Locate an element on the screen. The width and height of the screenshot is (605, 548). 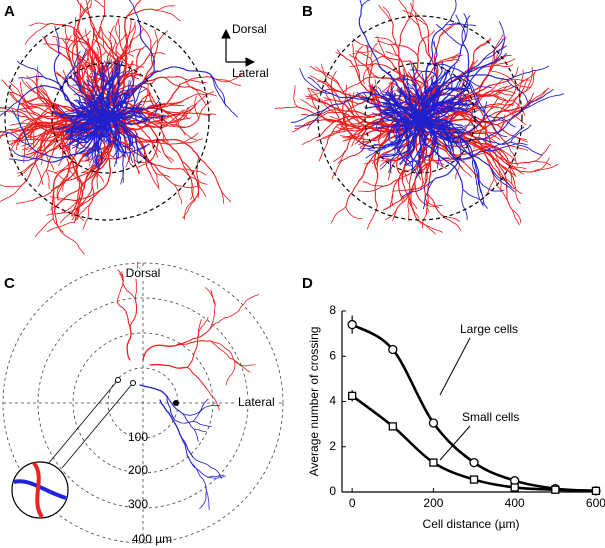
y-tick-label: 8 is located at coordinates (332, 310).